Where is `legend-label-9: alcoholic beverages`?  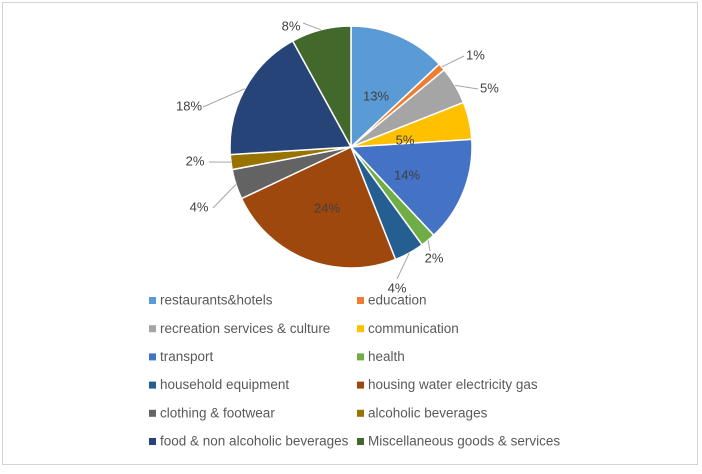 legend-label-9: alcoholic beverages is located at coordinates (428, 412).